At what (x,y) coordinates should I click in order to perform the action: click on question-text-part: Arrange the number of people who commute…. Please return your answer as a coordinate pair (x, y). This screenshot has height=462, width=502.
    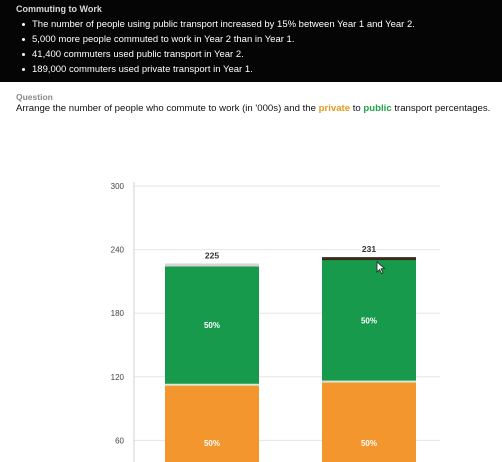
    Looking at the image, I should click on (167, 108).